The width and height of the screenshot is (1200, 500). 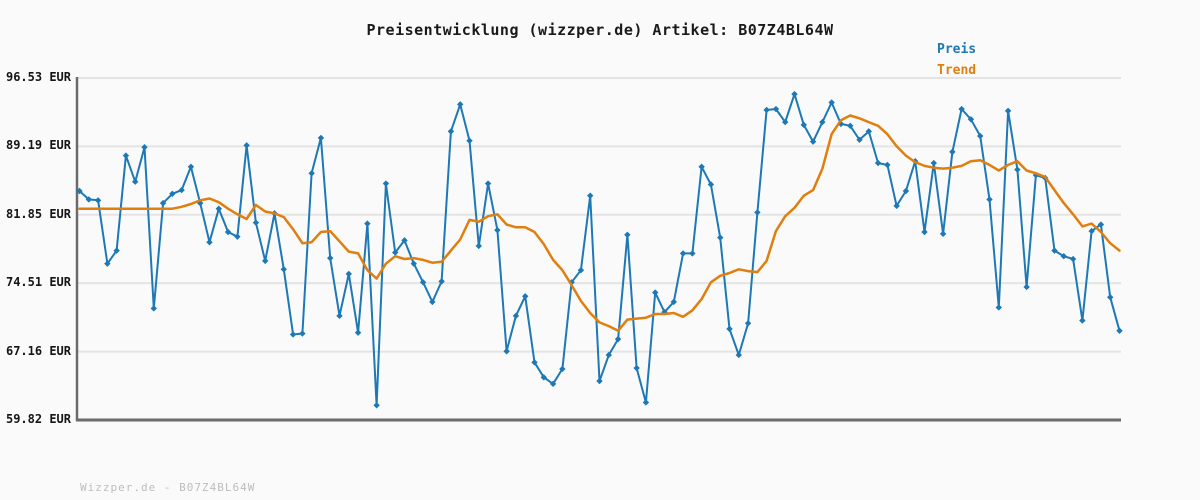 What do you see at coordinates (956, 60) in the screenshot?
I see `chart-legend: Preis Trend` at bounding box center [956, 60].